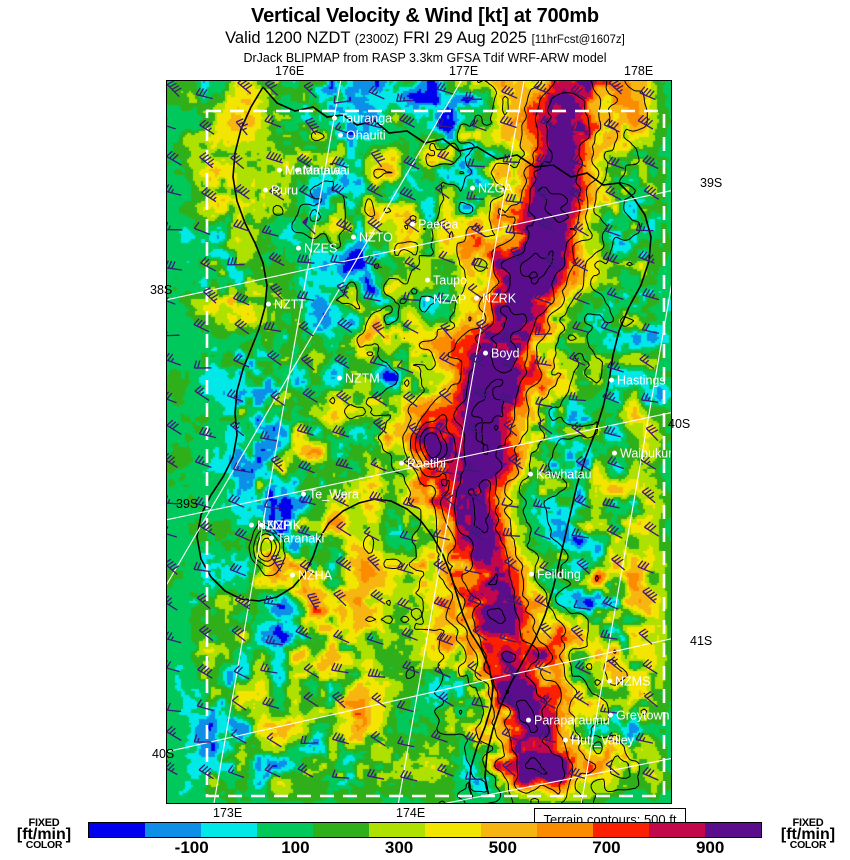 This screenshot has width=850, height=860. What do you see at coordinates (290, 71) in the screenshot?
I see `axis-tick-top-176E: 176E` at bounding box center [290, 71].